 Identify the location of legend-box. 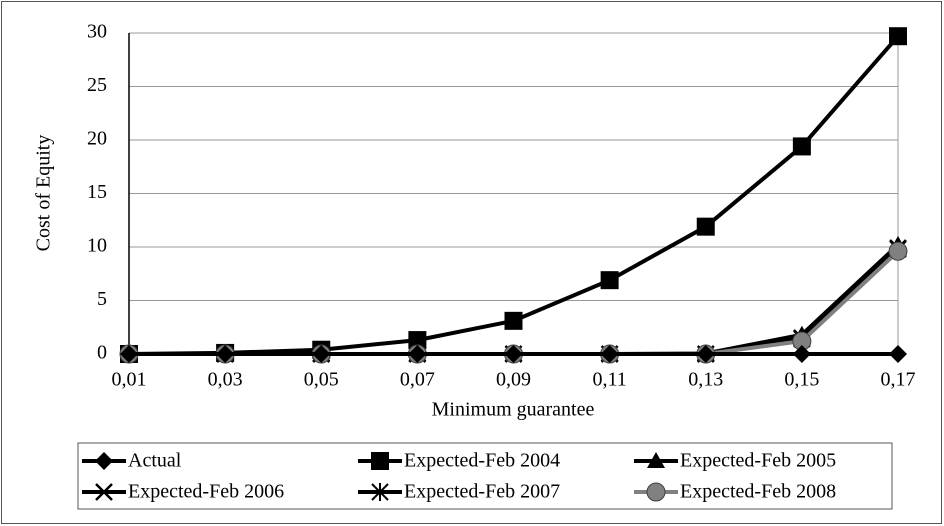
(485, 476).